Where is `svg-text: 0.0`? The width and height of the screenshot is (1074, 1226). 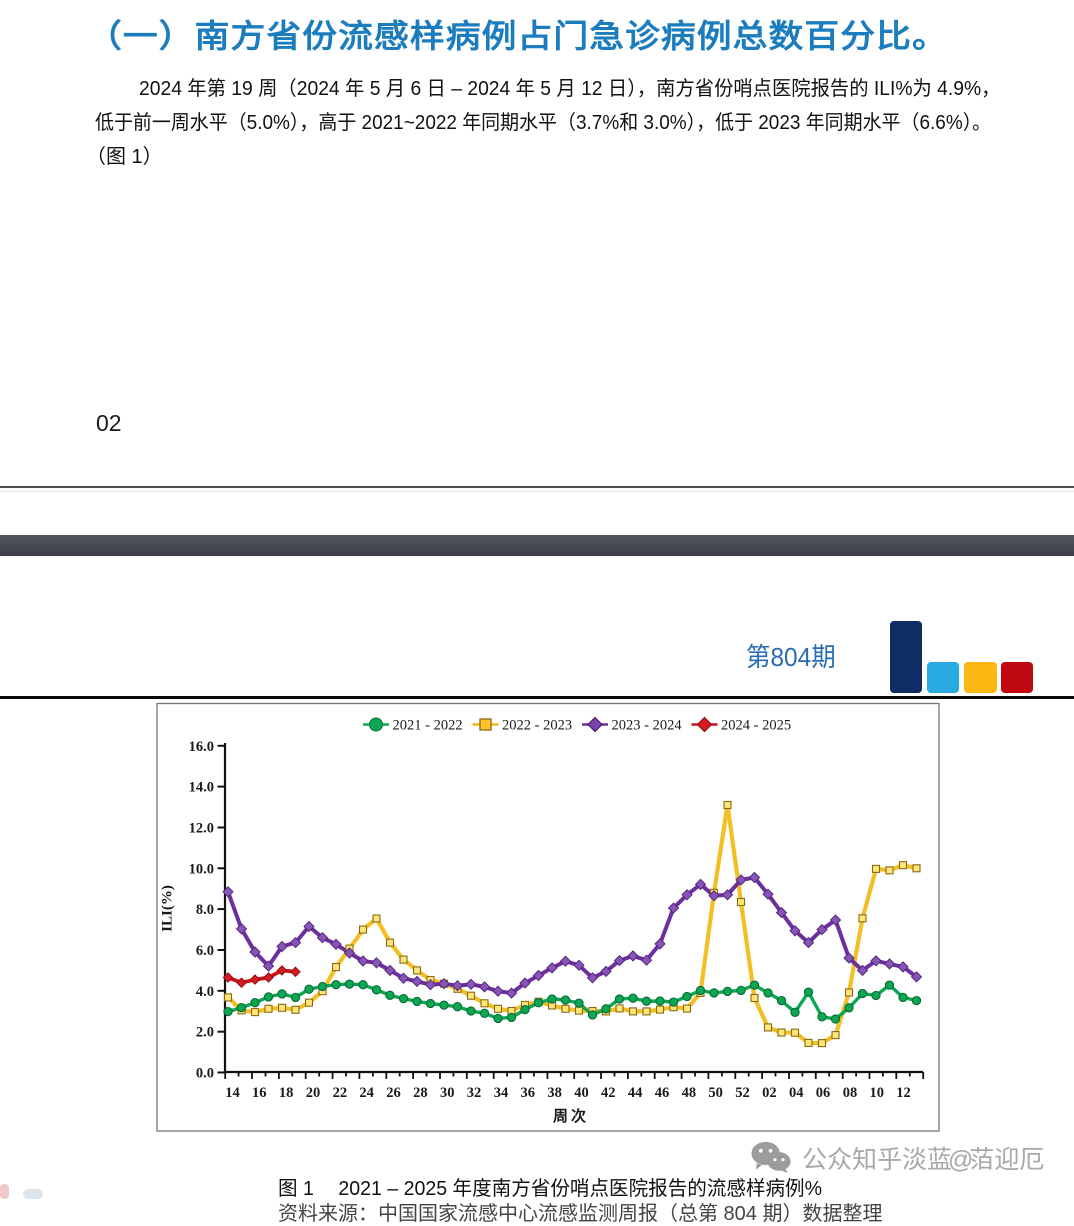
svg-text: 0.0 is located at coordinates (205, 1074).